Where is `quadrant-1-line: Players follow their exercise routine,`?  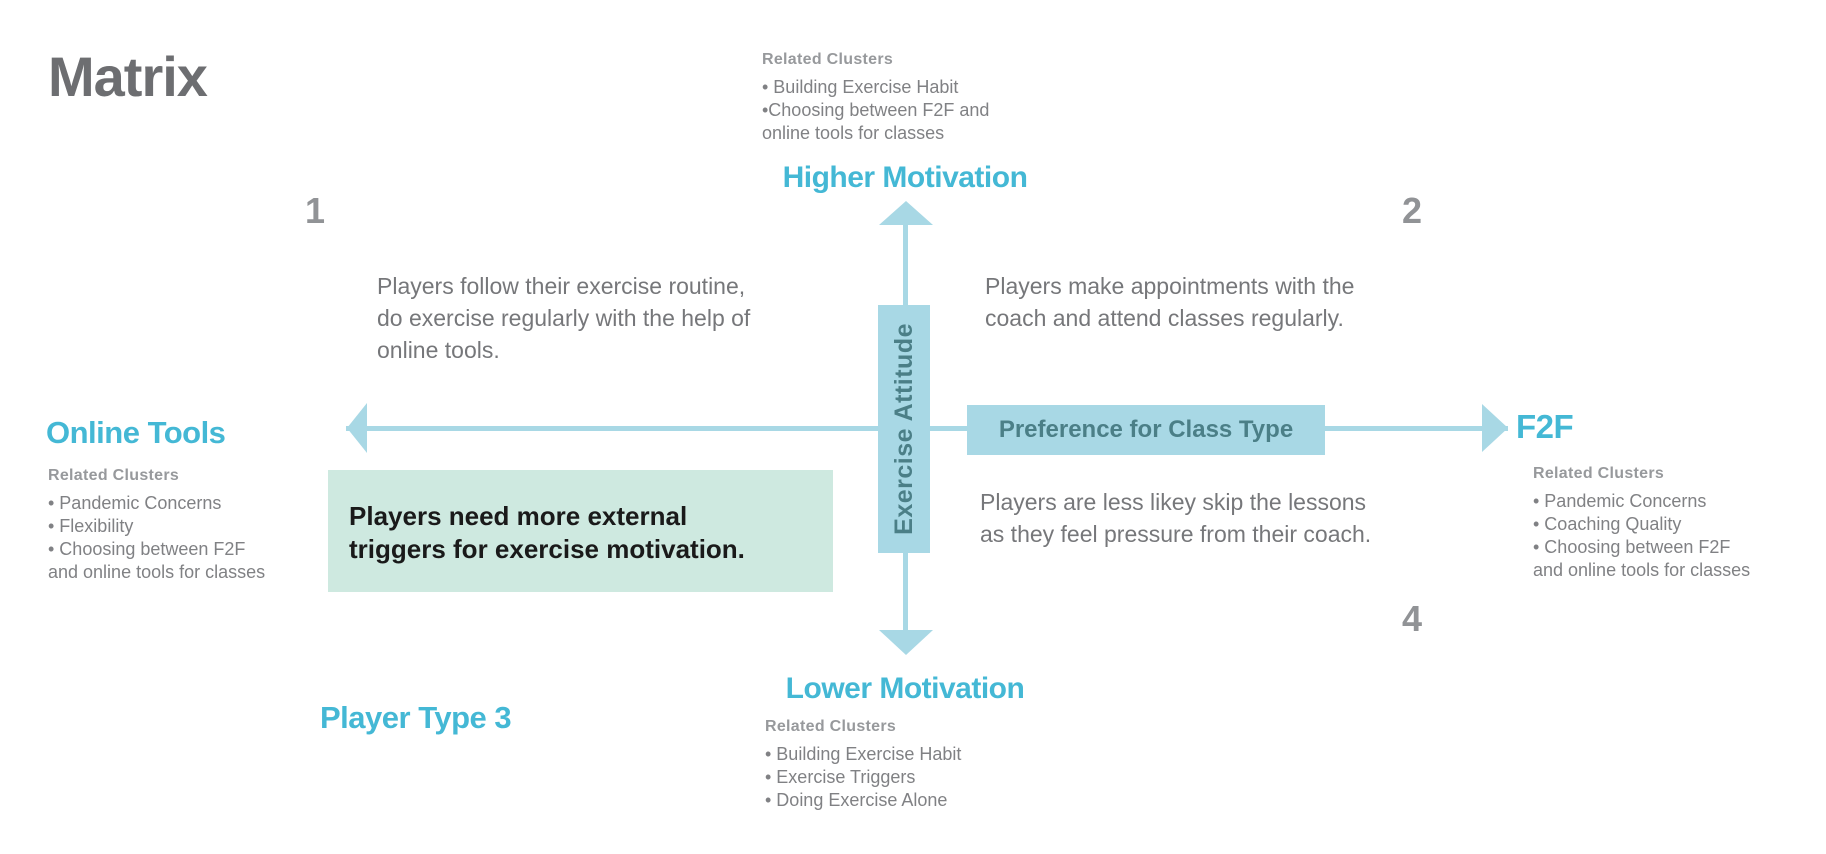
quadrant-1-line: Players follow their exercise routine, is located at coordinates (561, 286).